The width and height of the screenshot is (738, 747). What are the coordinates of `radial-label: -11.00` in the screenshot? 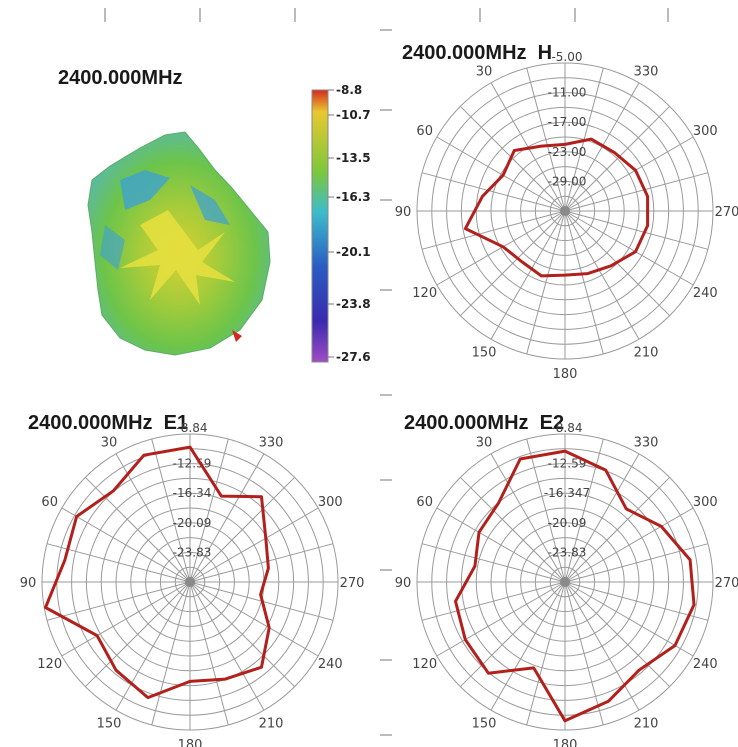 It's located at (567, 93).